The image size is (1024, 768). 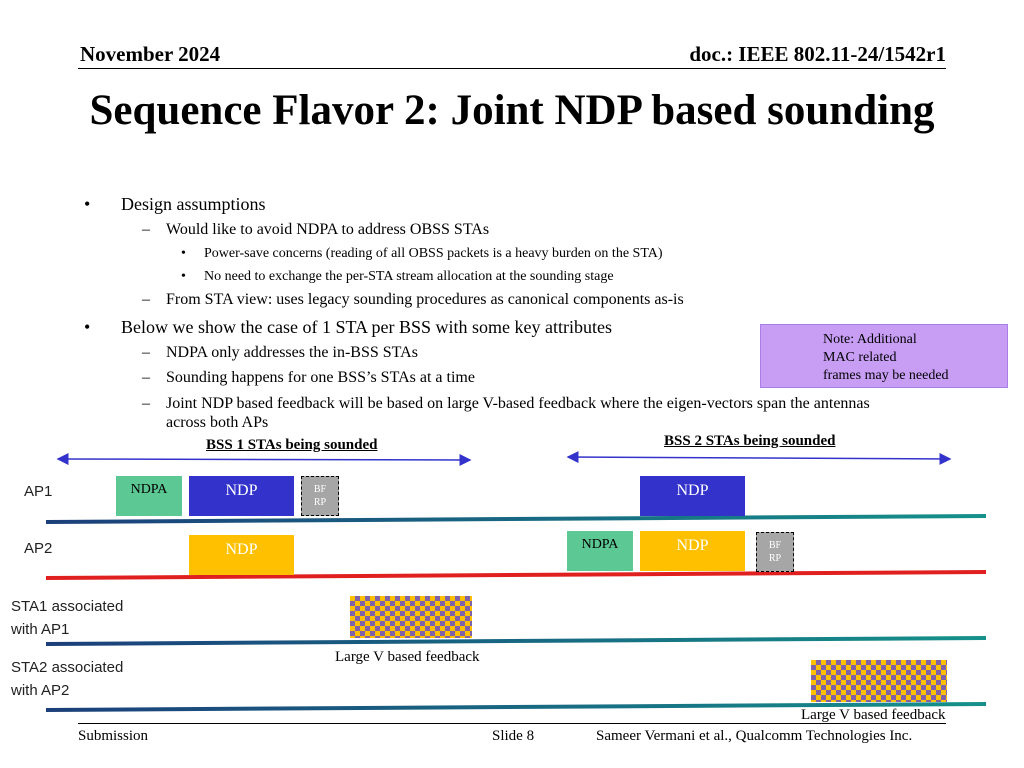 I want to click on ap1-ndp-frame-bss2: NDP, so click(x=692, y=496).